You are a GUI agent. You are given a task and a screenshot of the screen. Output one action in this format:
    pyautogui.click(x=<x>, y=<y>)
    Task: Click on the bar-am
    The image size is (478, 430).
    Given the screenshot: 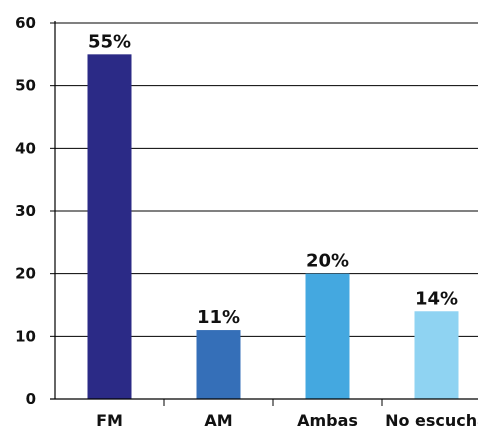 What is the action you would take?
    pyautogui.click(x=218, y=364)
    